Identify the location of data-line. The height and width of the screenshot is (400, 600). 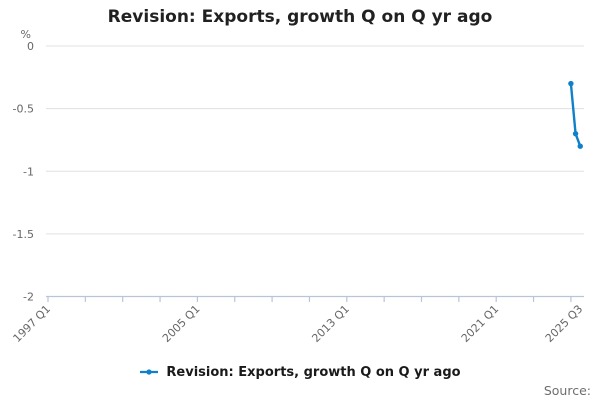
(575, 115).